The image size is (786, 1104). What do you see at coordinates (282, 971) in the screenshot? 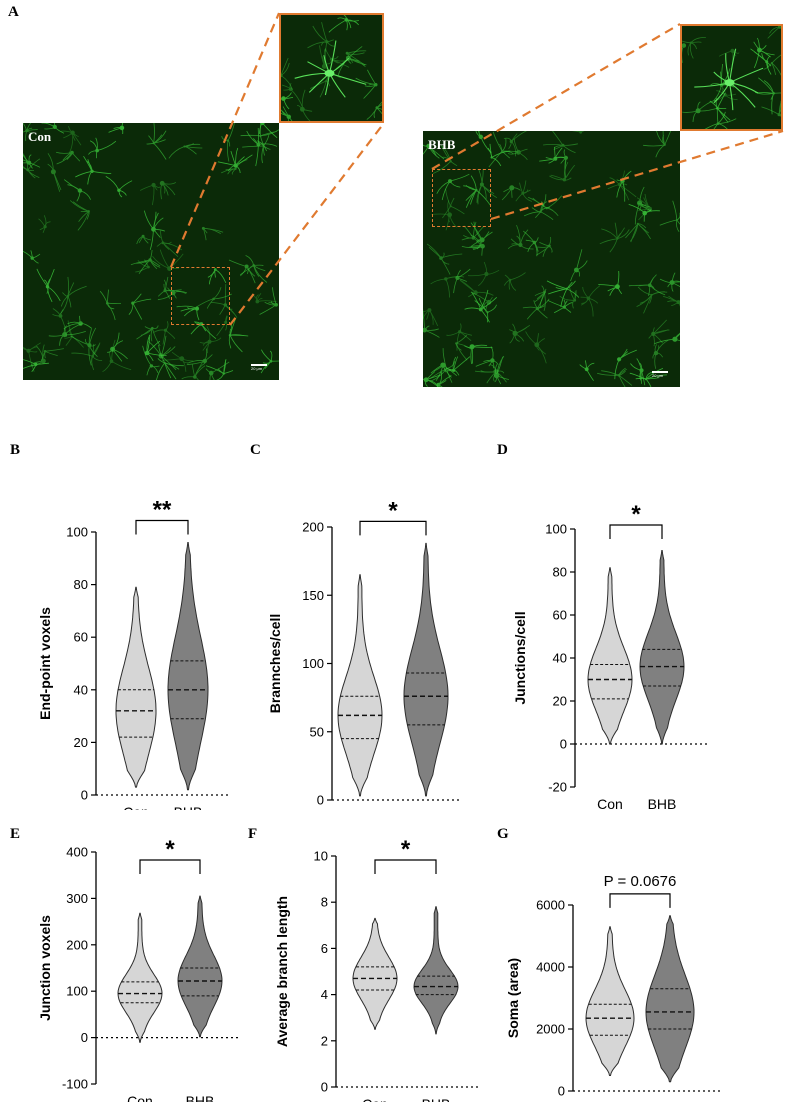
I see `y-axis-label: Average branch length` at bounding box center [282, 971].